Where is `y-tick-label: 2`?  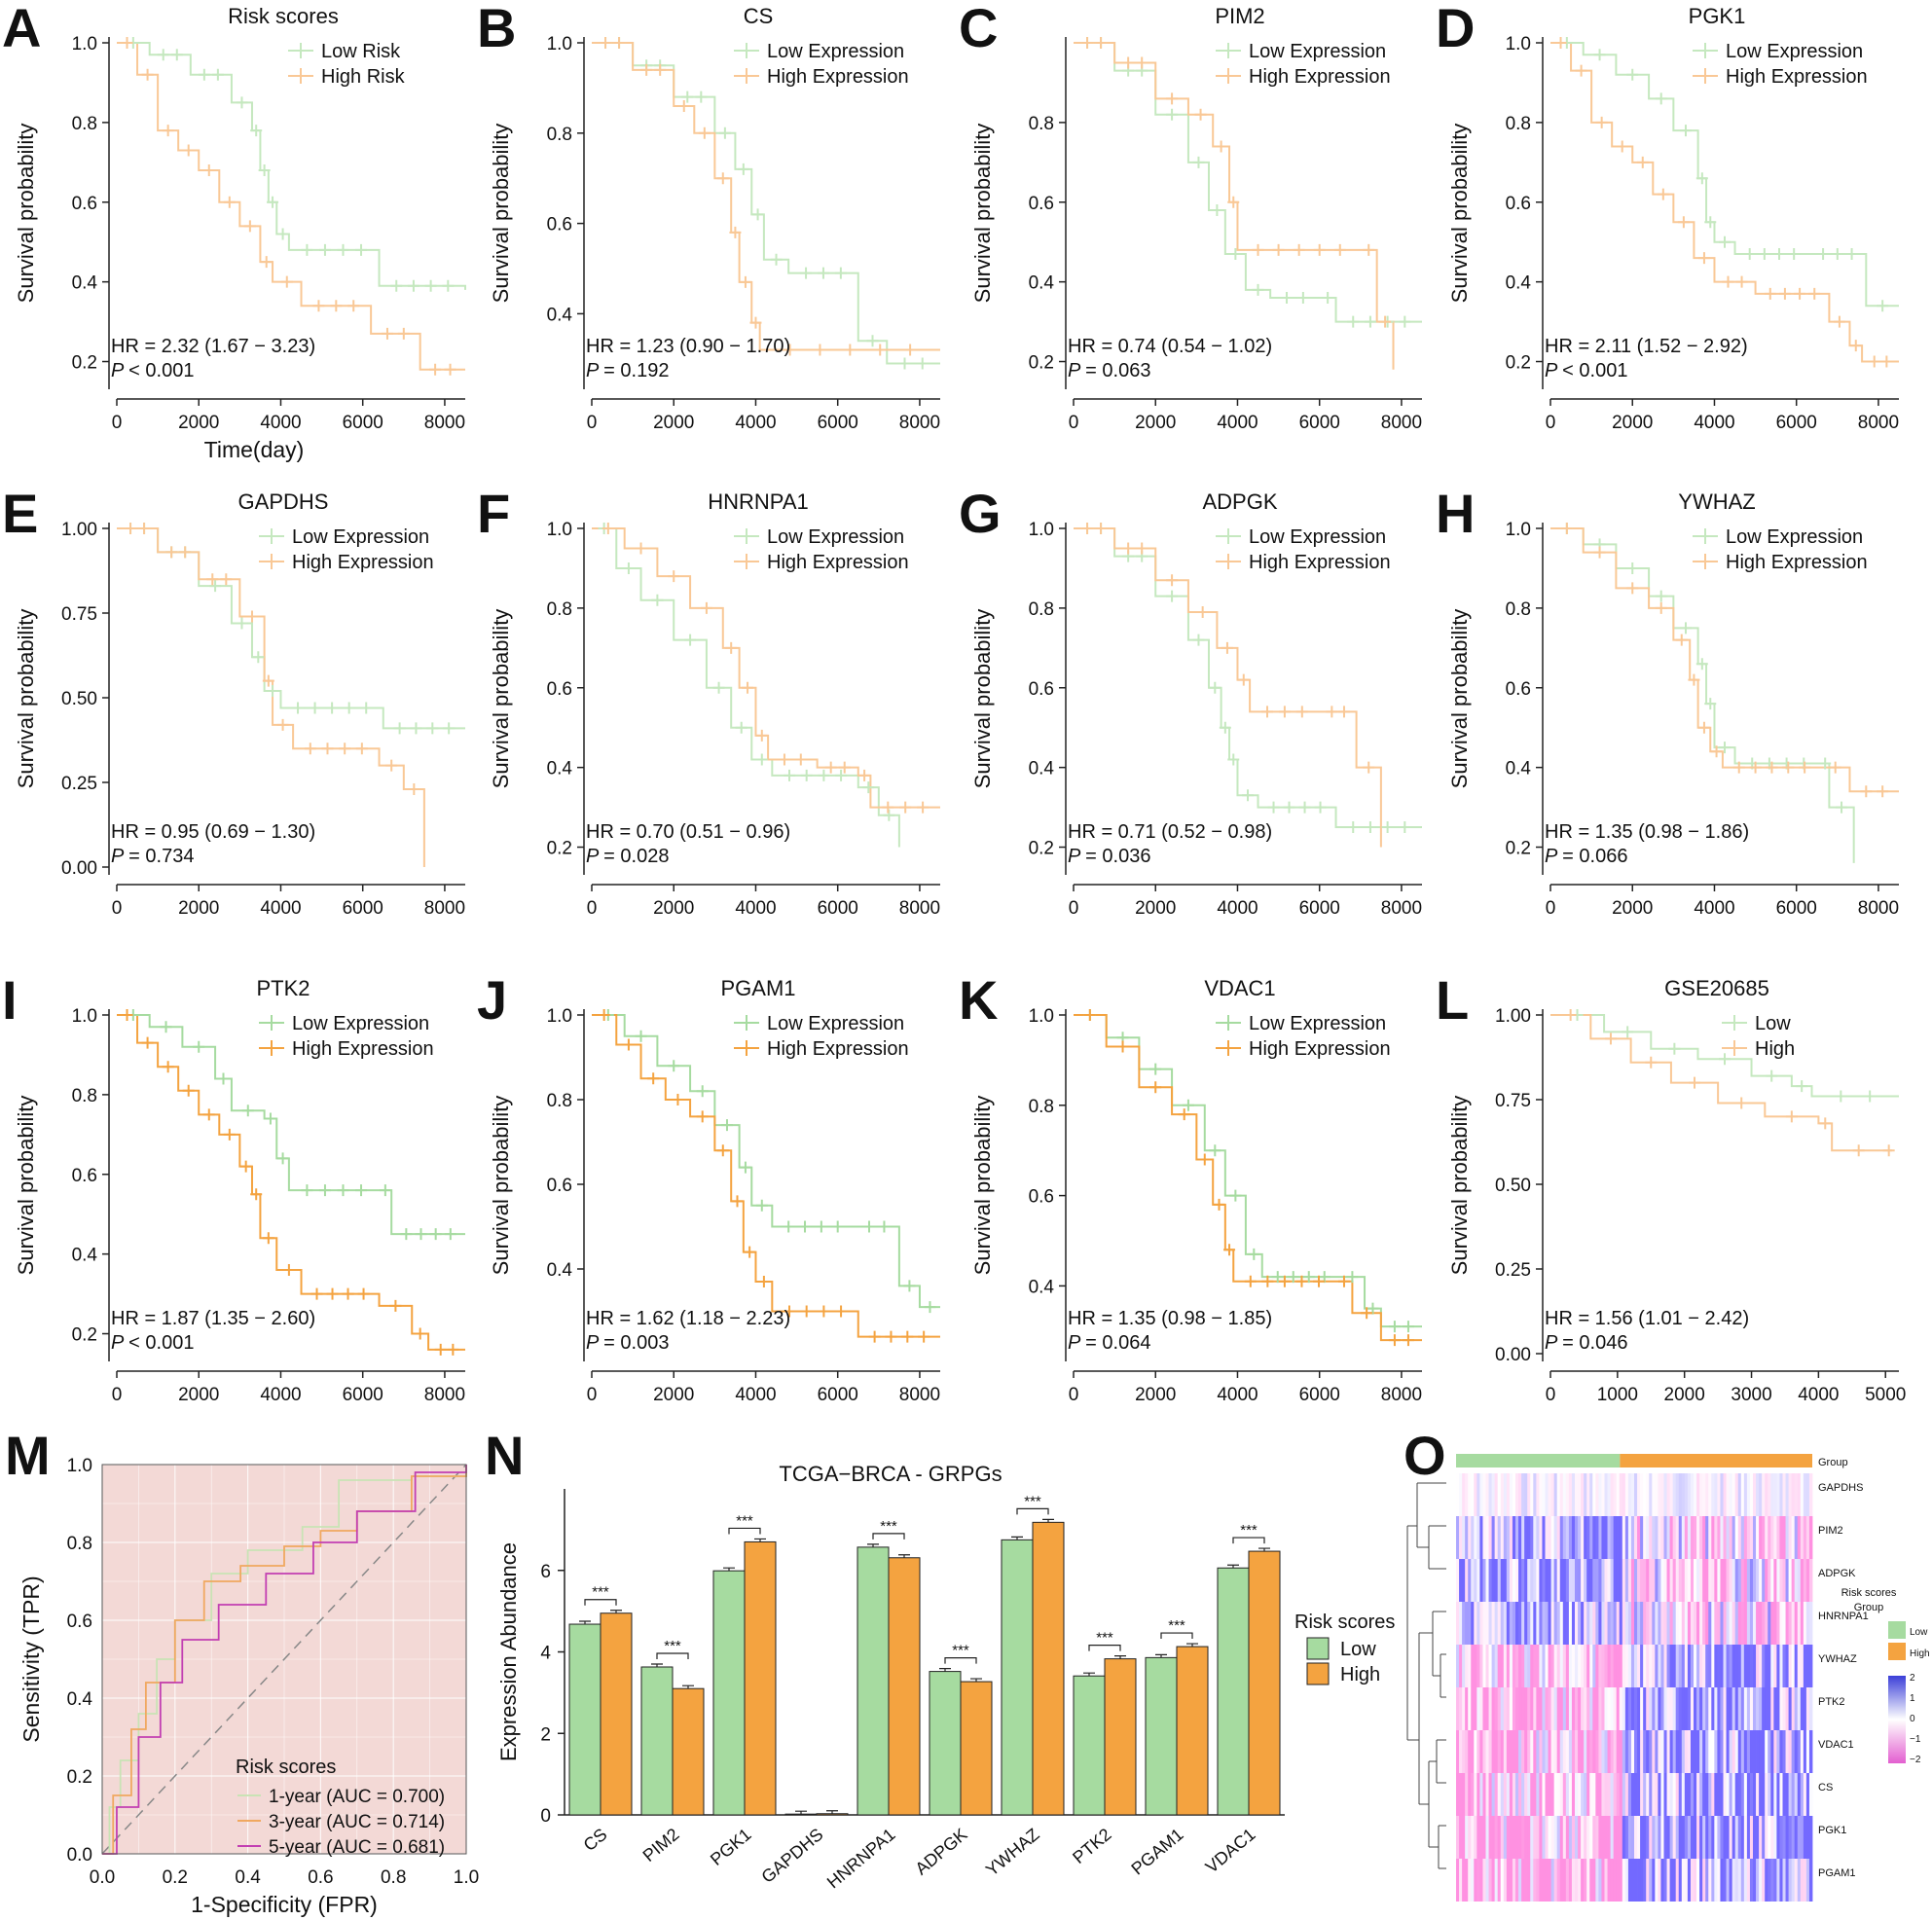 y-tick-label: 2 is located at coordinates (545, 1734).